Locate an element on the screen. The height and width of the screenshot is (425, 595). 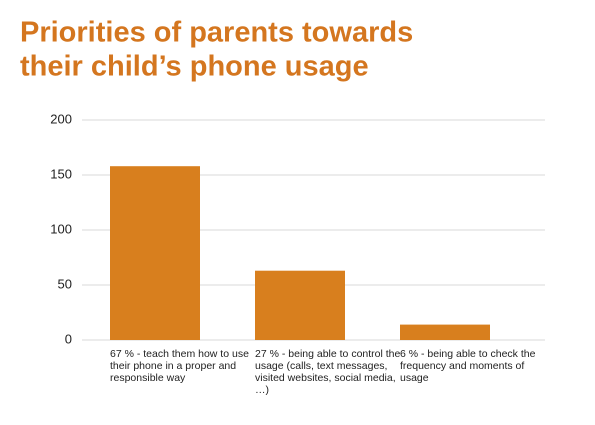
chart-title: their child’s phone usage is located at coordinates (194, 67).